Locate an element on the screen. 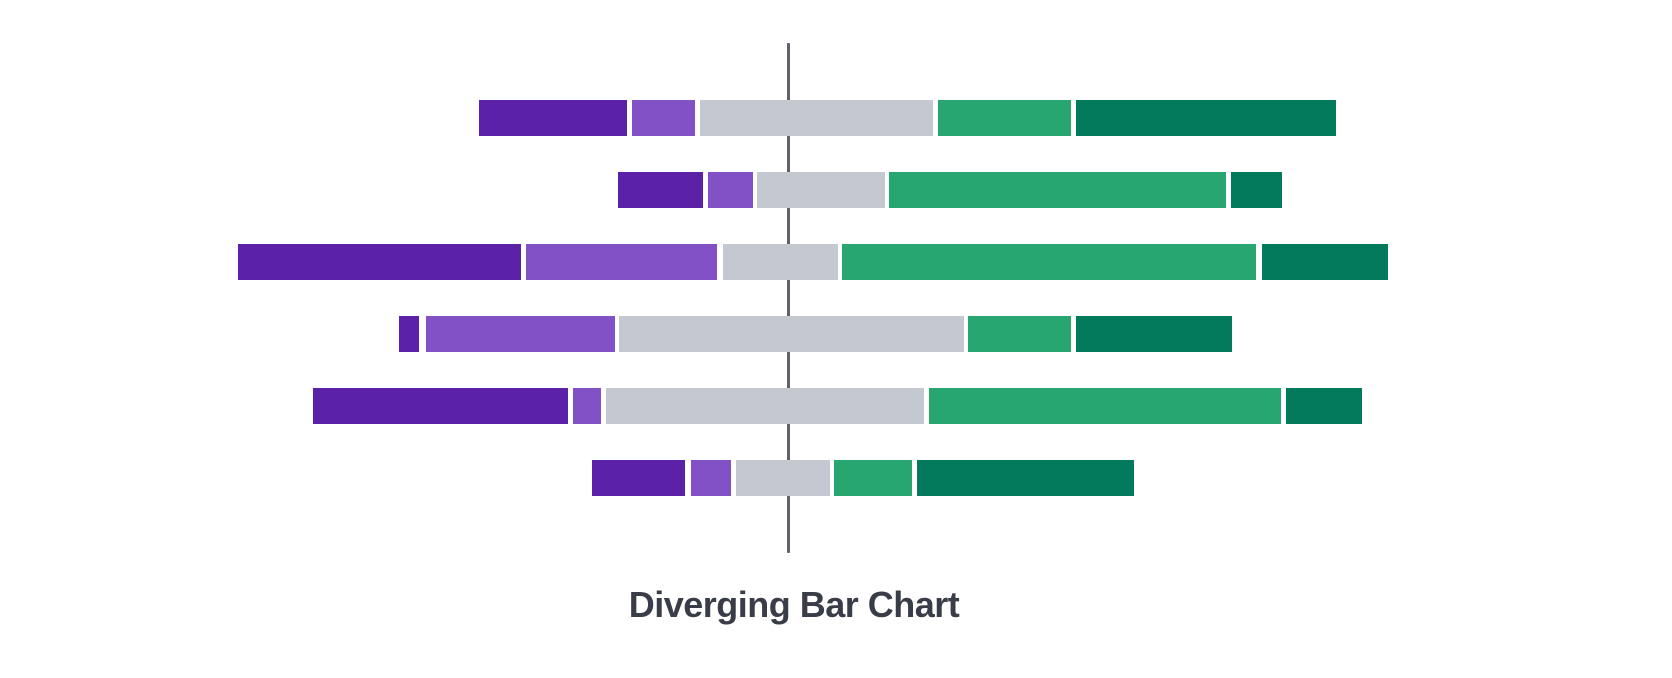 The image size is (1672, 678). bar-segment-row-2-strong-negative is located at coordinates (660, 190).